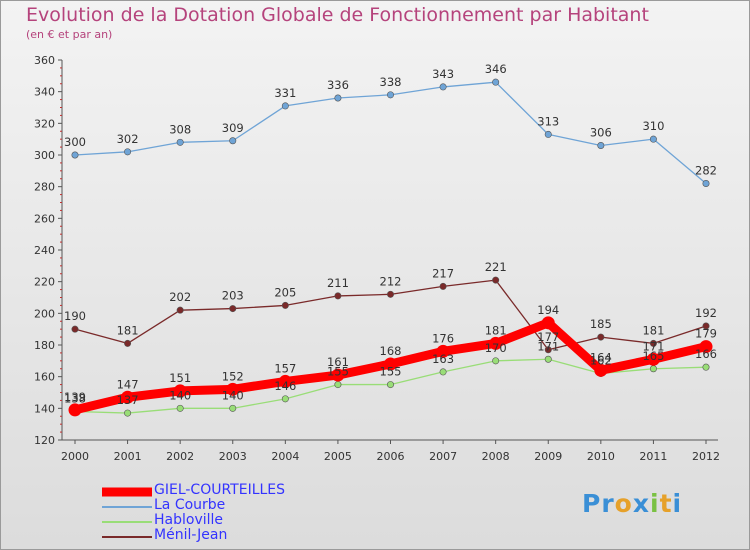 Image resolution: width=750 pixels, height=550 pixels. I want to click on data-label: 192, so click(706, 313).